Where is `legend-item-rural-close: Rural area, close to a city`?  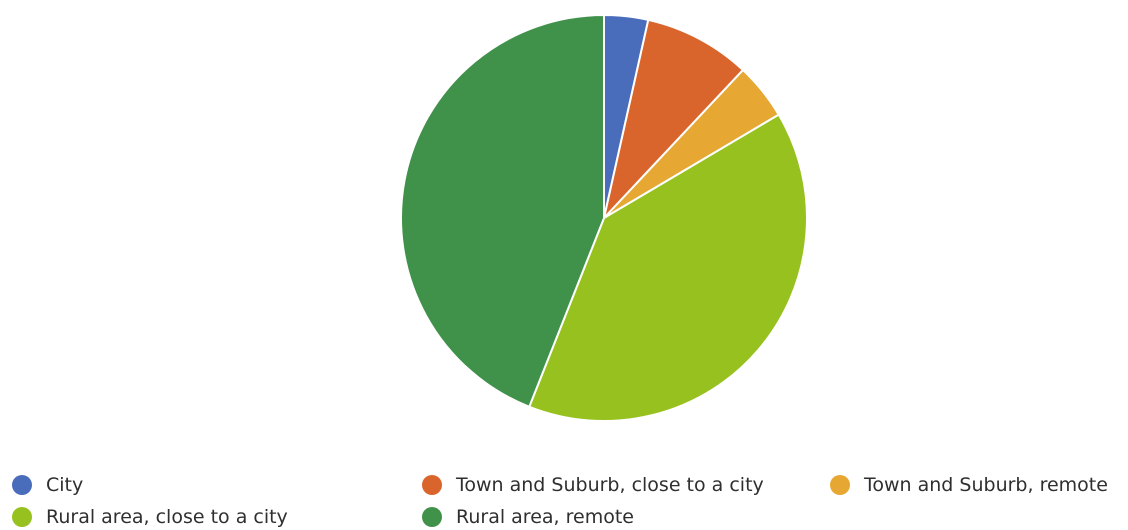 legend-item-rural-close: Rural area, close to a city is located at coordinates (150, 517).